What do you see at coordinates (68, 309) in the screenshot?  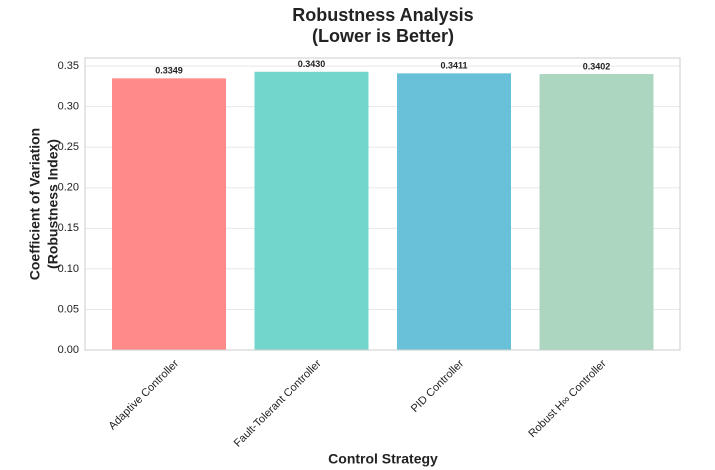 I see `y-tick-label: 0.05` at bounding box center [68, 309].